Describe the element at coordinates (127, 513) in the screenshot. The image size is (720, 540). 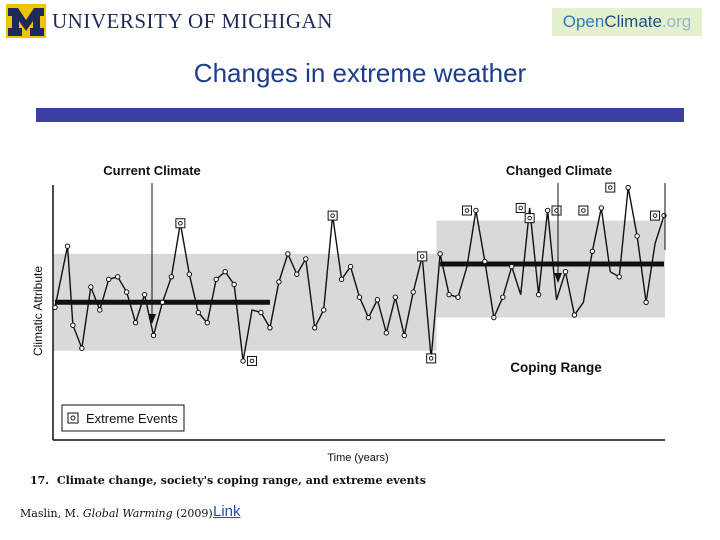
I see `citation-work: Global Warming` at that location.